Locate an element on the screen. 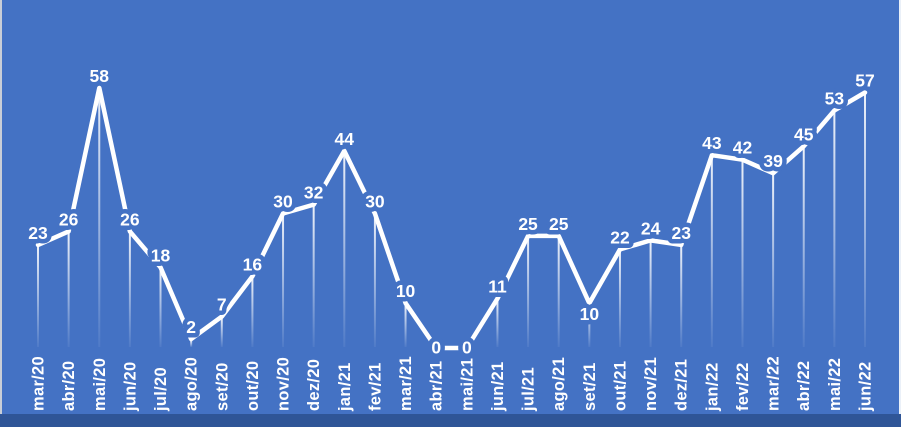  bottom-accent-band is located at coordinates (450, 420).